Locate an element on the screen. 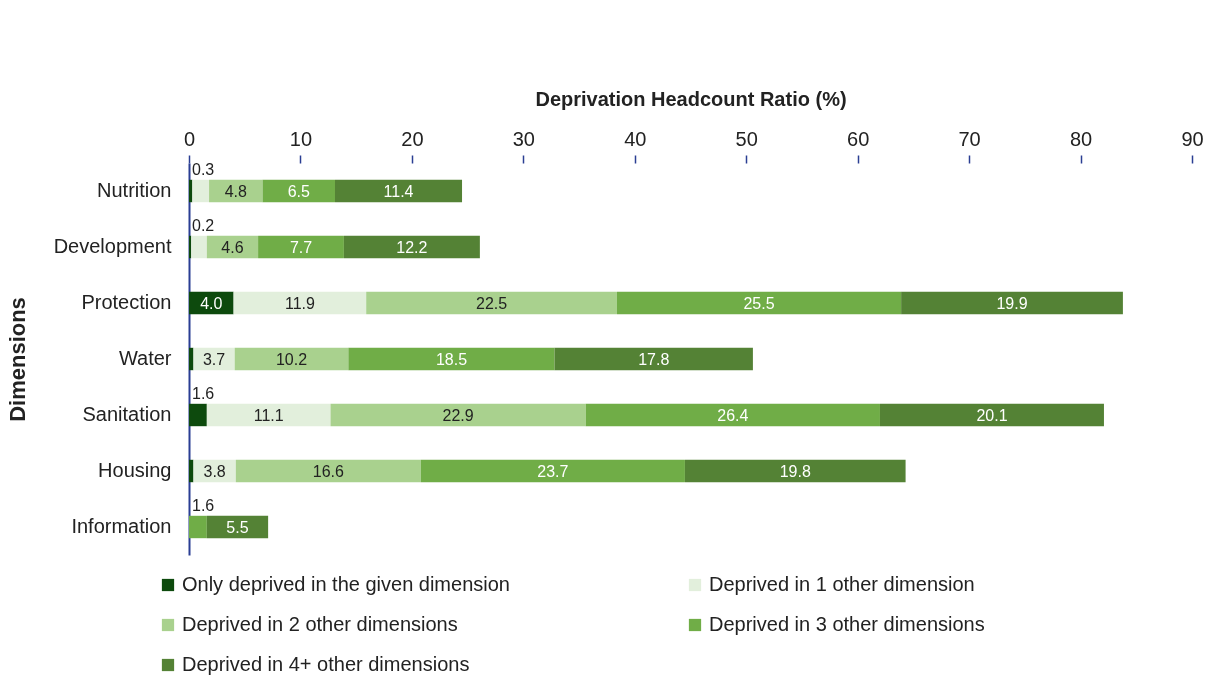 The image size is (1220, 691). data-label: 11.9 is located at coordinates (299, 303).